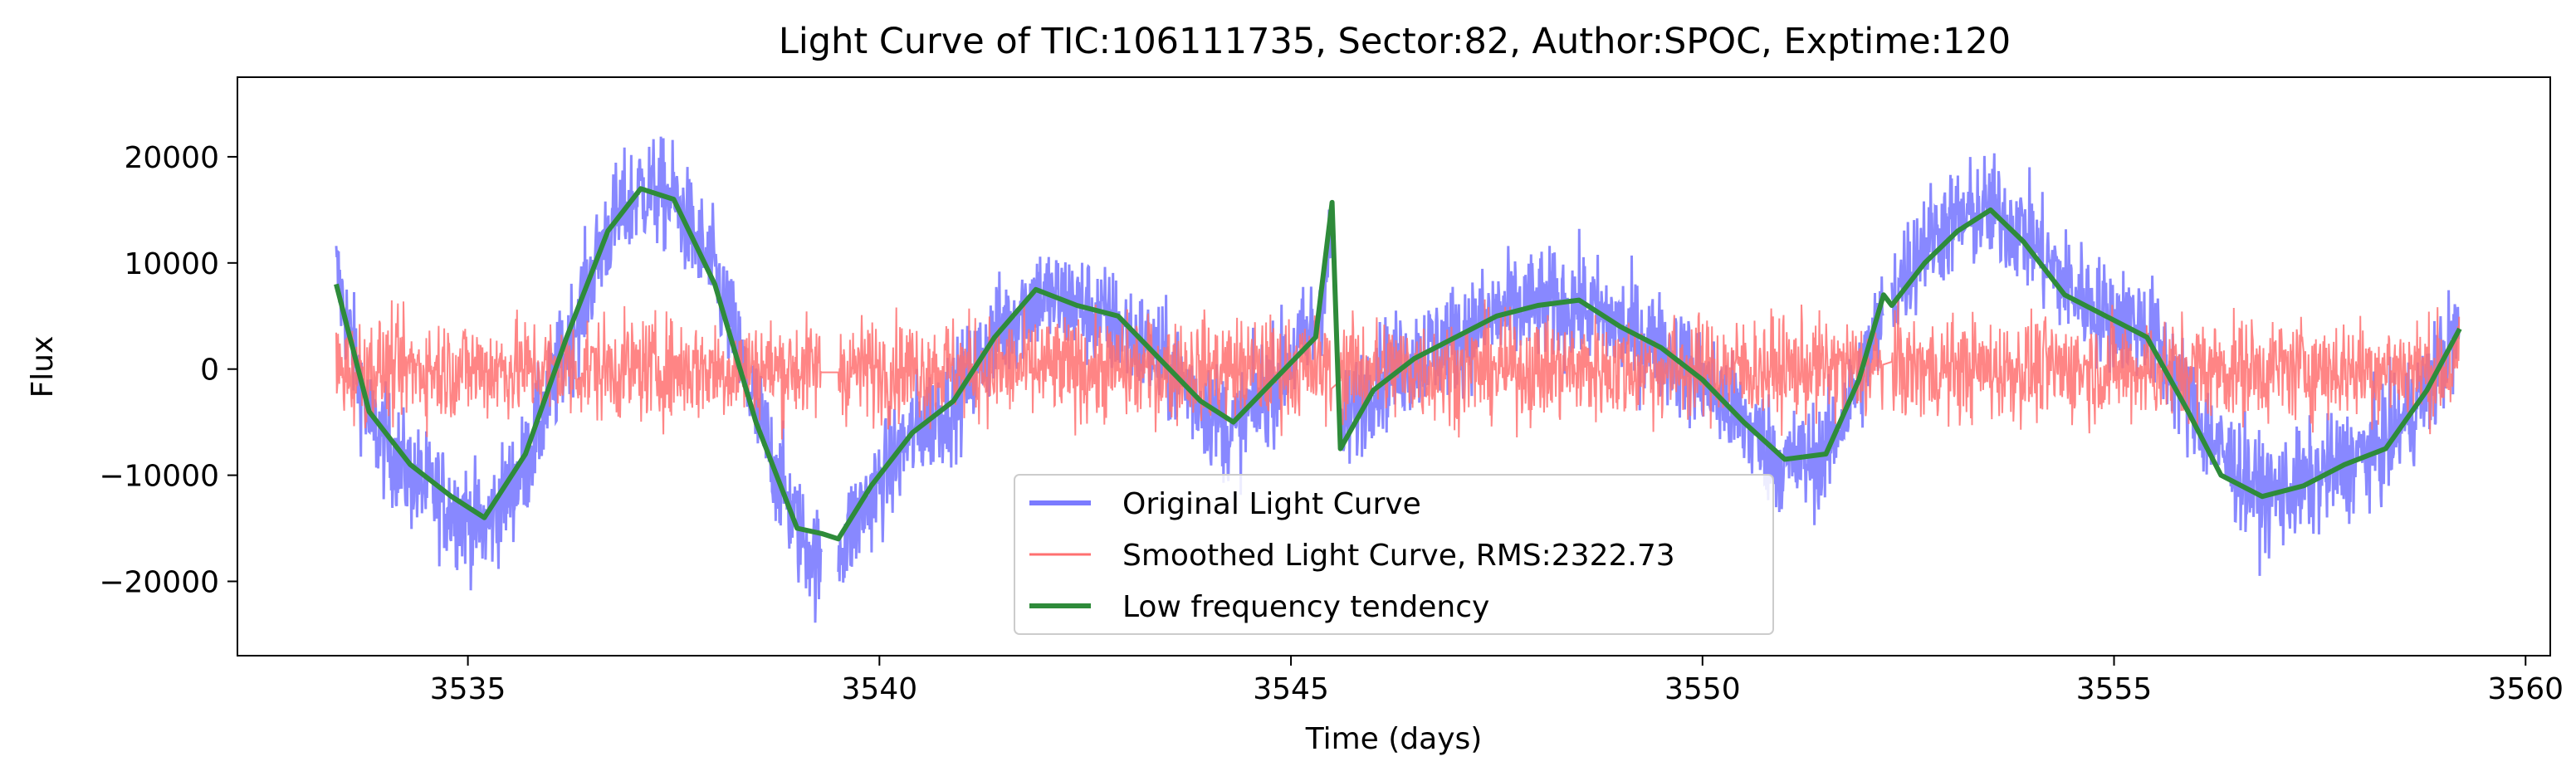 This screenshot has width=2576, height=781. What do you see at coordinates (1702, 689) in the screenshot?
I see `x-tick-label: 3550` at bounding box center [1702, 689].